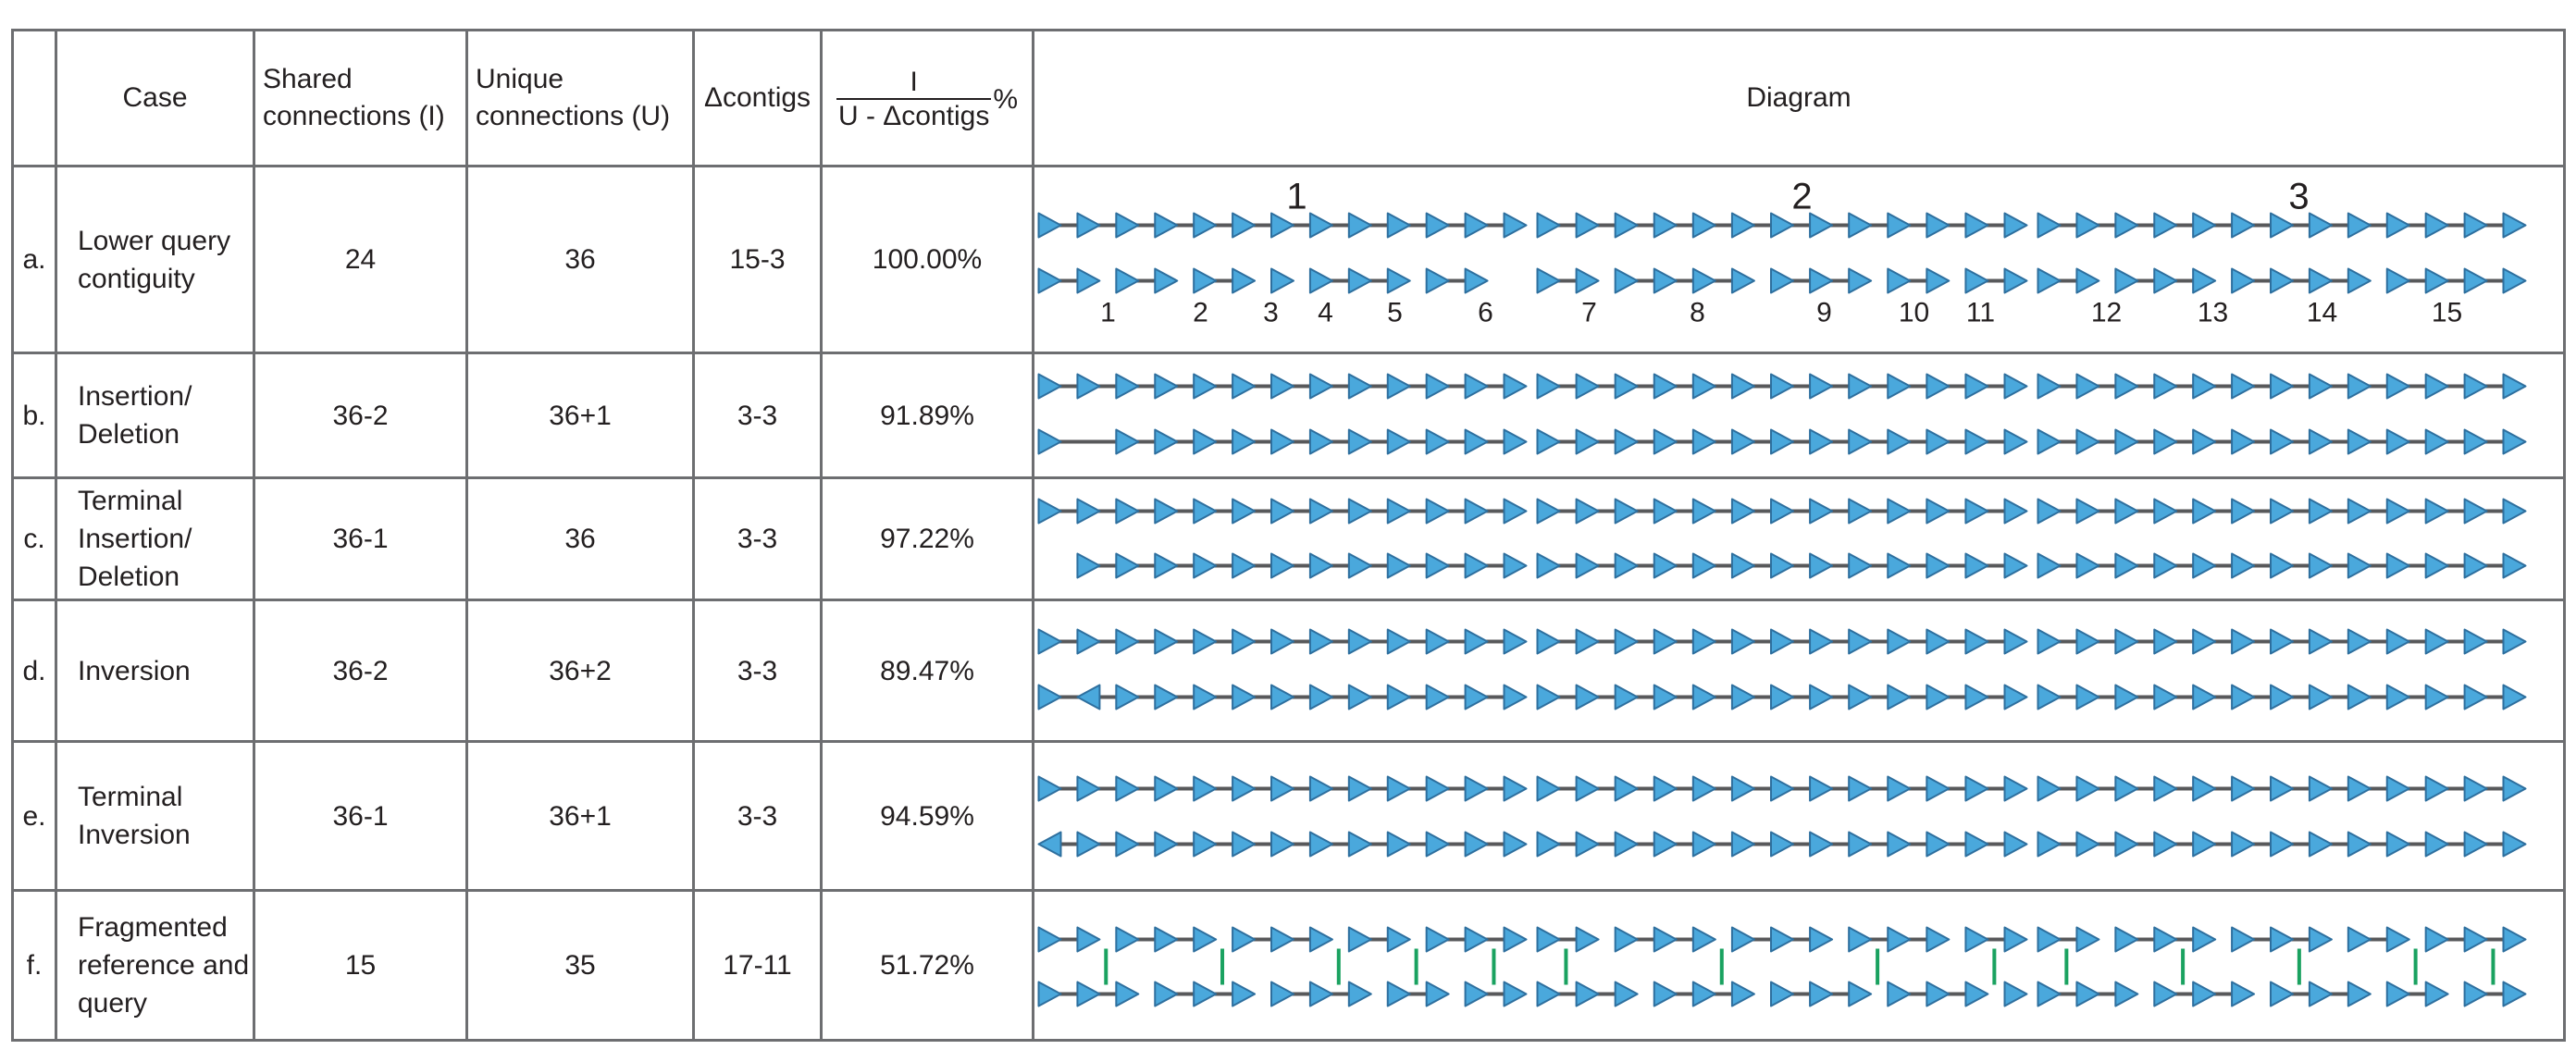  Describe the element at coordinates (758, 538) in the screenshot. I see `row-delta: 3-3` at that location.